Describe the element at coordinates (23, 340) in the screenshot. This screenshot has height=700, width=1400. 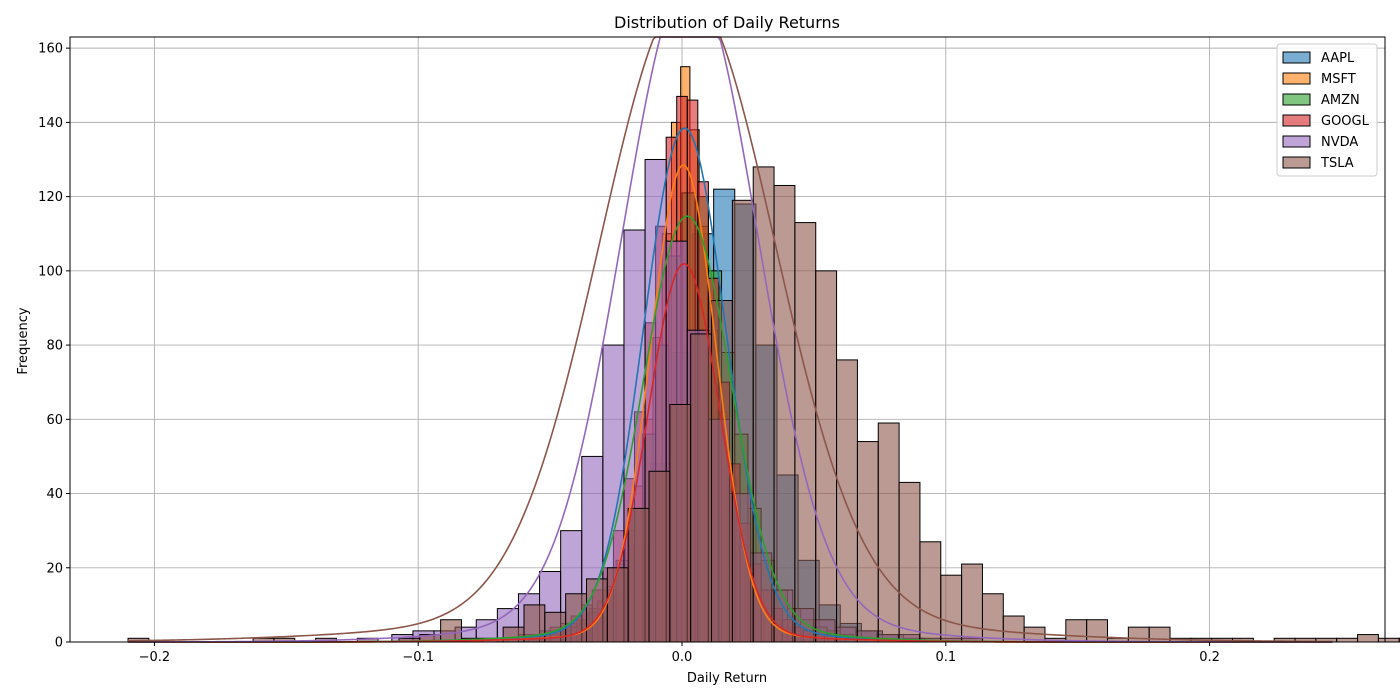
I see `y-axis-title: Frequency` at that location.